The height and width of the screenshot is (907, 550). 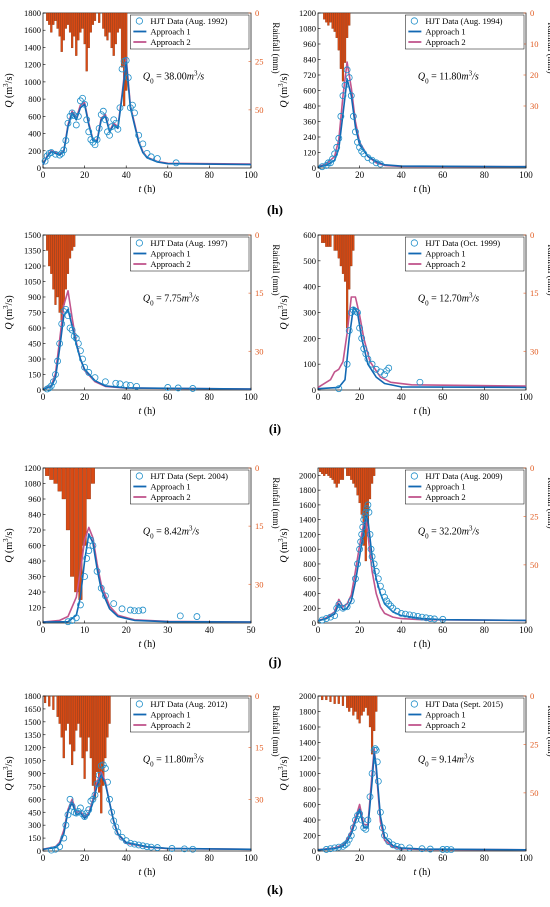 I want to click on rainfall-axis-label: Rainfall (mm), so click(x=548, y=269).